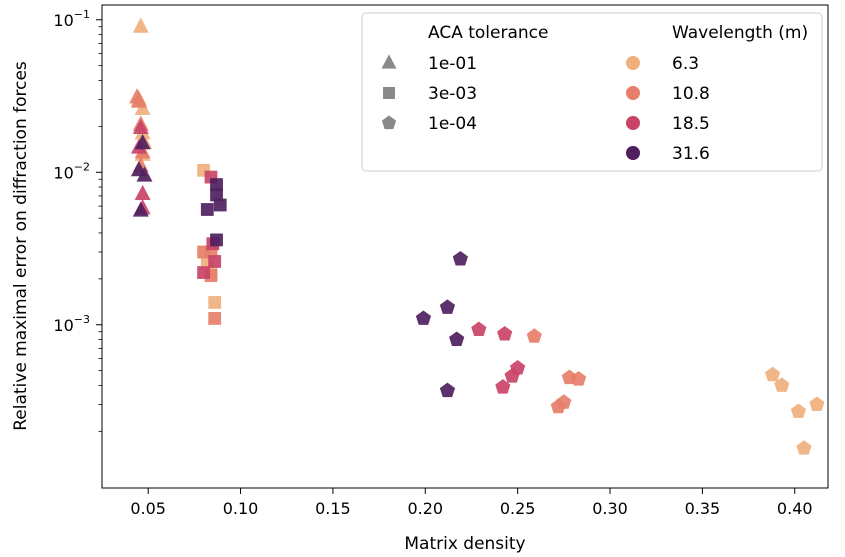  What do you see at coordinates (241, 508) in the screenshot?
I see `x-tick-label: 0.10` at bounding box center [241, 508].